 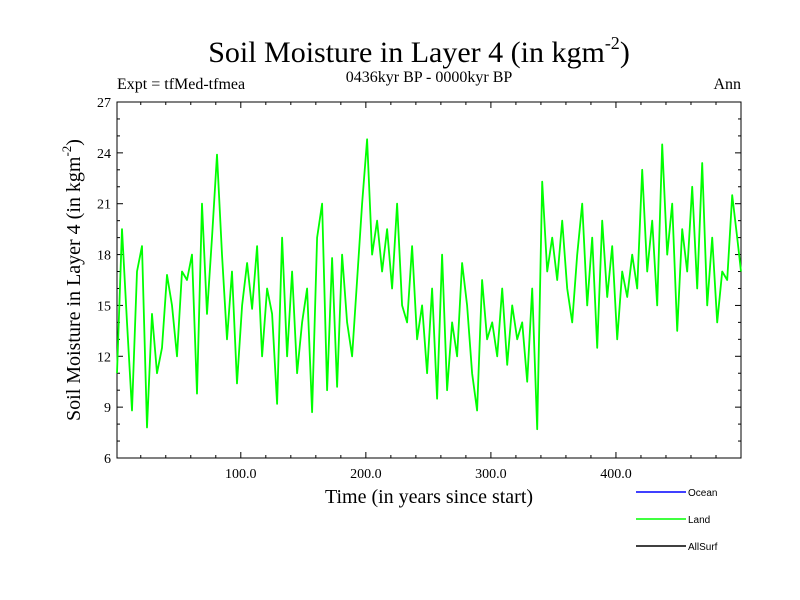 I want to click on legend-label-ocean: Ocean, so click(x=702, y=493).